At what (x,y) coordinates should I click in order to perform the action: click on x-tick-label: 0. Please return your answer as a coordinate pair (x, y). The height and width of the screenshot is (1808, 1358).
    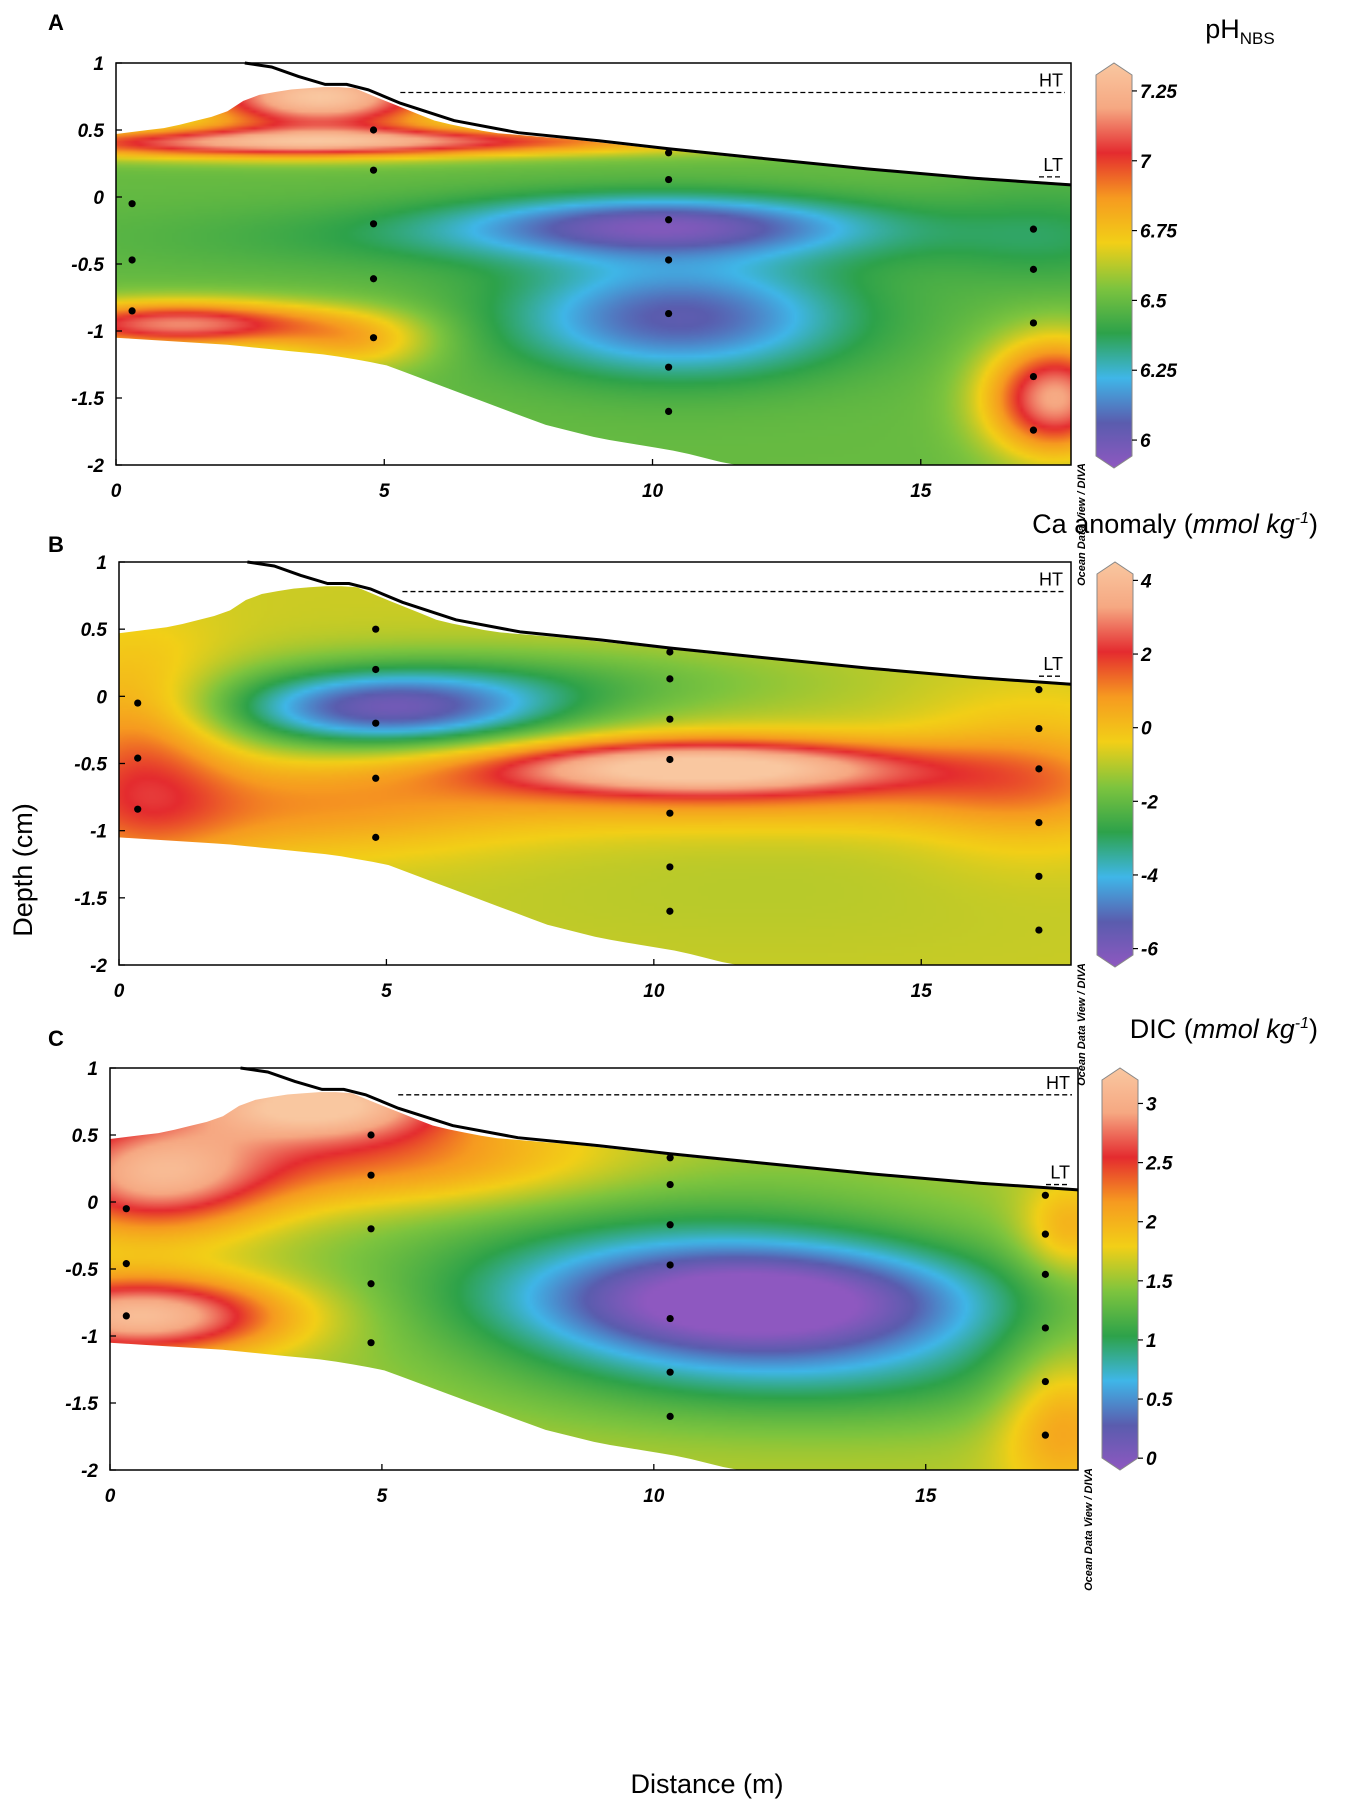
    Looking at the image, I should click on (110, 1496).